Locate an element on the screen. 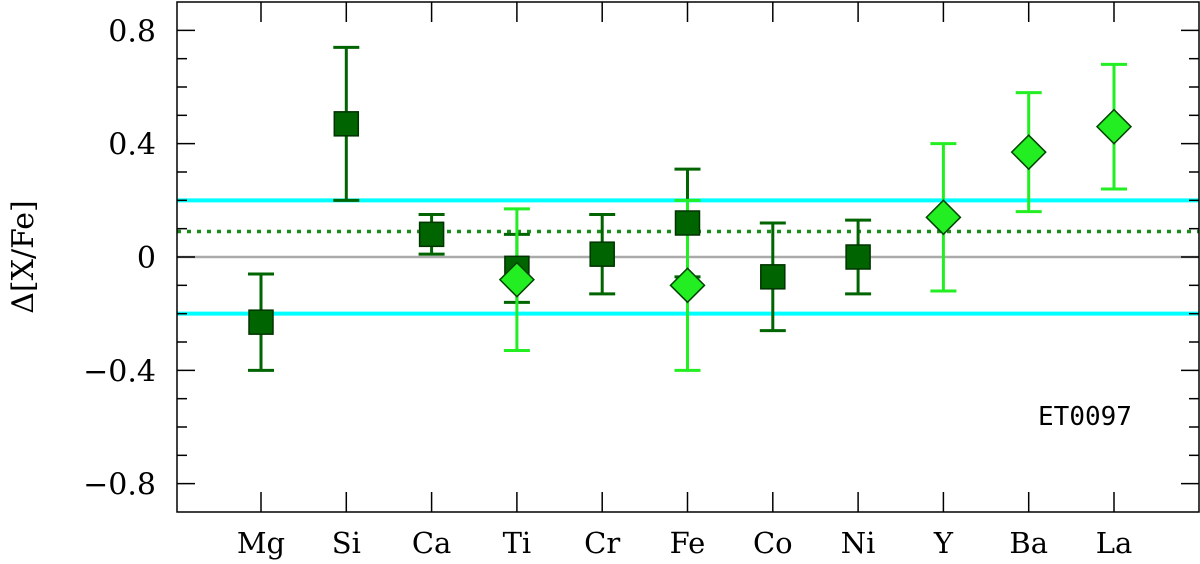 The width and height of the screenshot is (1200, 564). x-tick-label-mg: Mg is located at coordinates (261, 543).